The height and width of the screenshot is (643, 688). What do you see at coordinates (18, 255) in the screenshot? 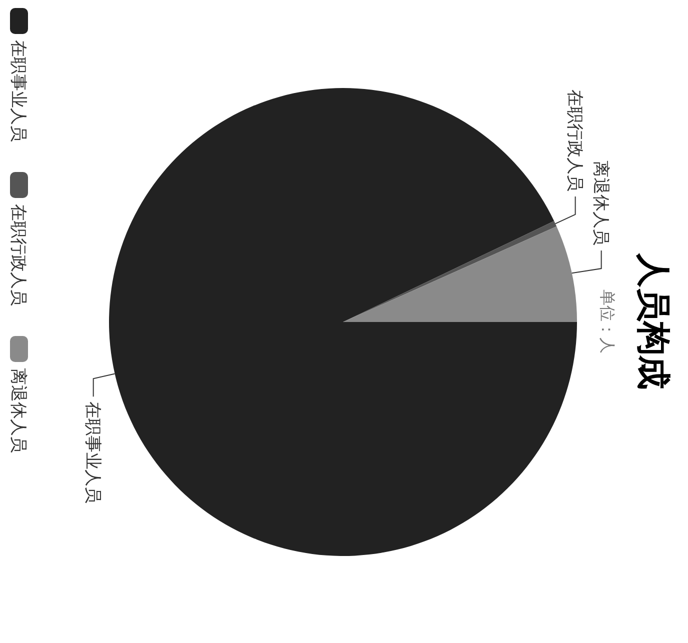
I see `legend-label: 在职行政人员` at bounding box center [18, 255].